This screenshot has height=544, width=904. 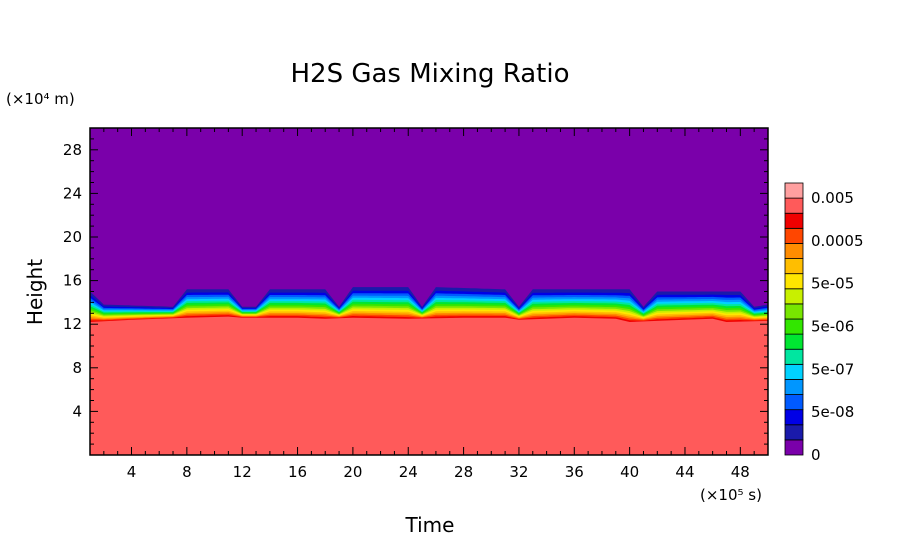 What do you see at coordinates (132, 472) in the screenshot?
I see `x-tick-label: 4` at bounding box center [132, 472].